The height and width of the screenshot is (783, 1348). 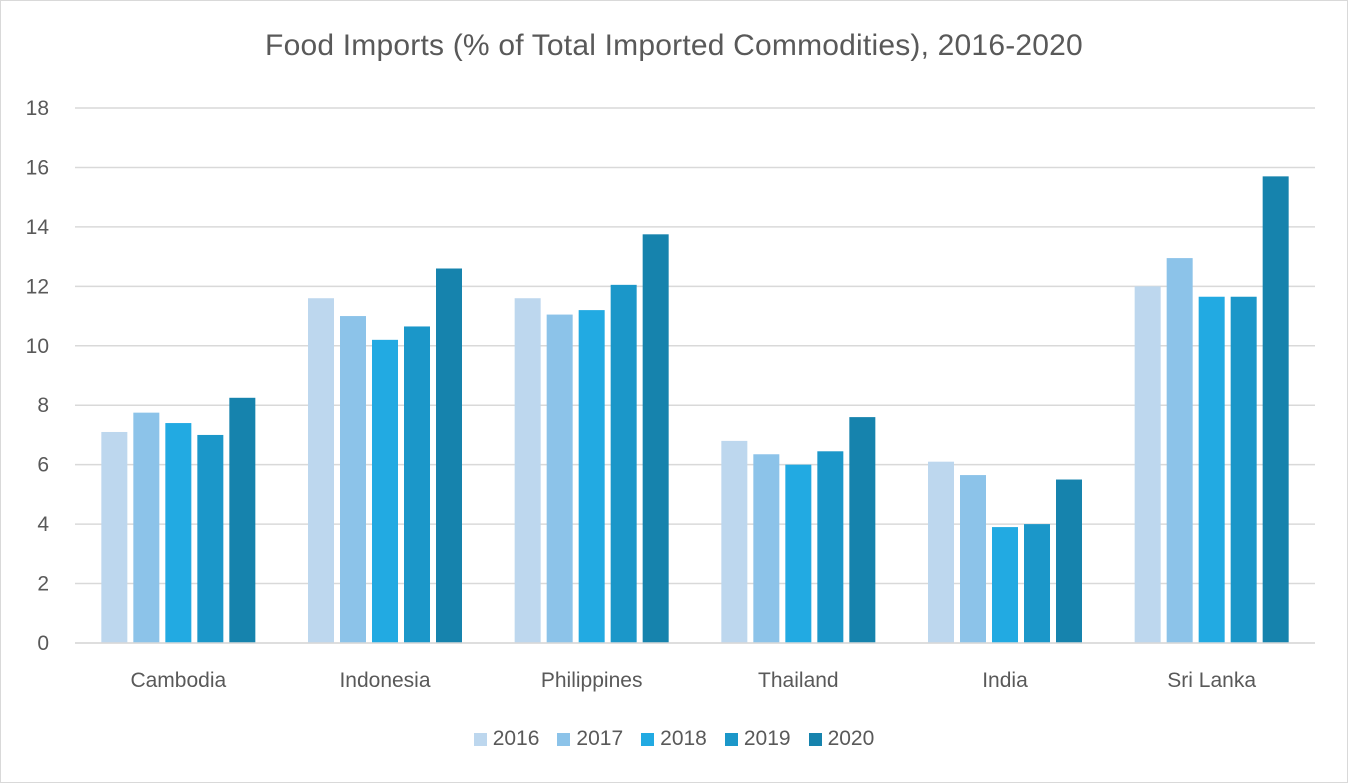 I want to click on y-tick-label: 12, so click(x=37, y=286).